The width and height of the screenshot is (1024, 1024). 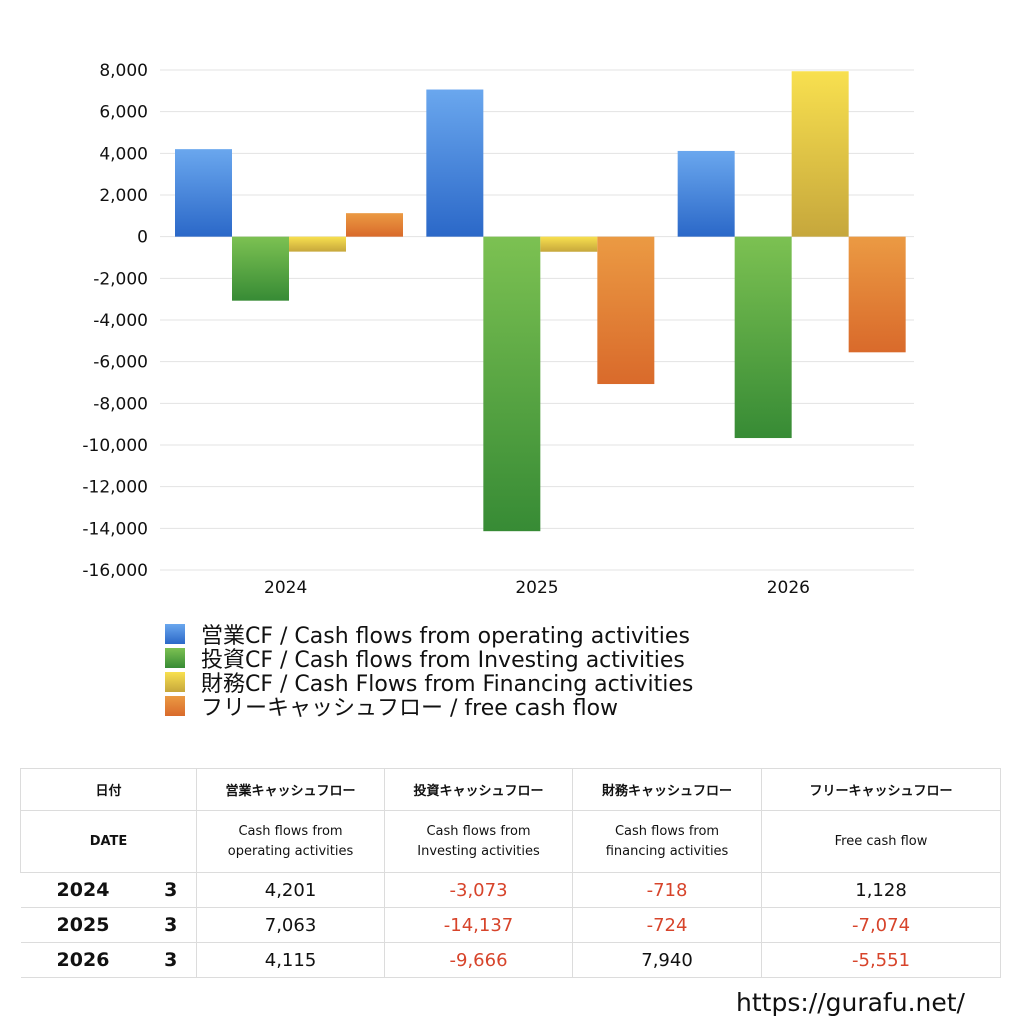 What do you see at coordinates (881, 789) in the screenshot?
I see `header-free-cash-flow-jp: フリーキャッシュフロー` at bounding box center [881, 789].